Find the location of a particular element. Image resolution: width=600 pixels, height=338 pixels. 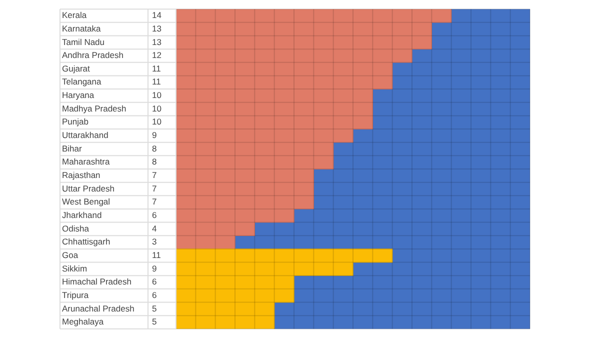

y-tick-label: Punjab is located at coordinates (75, 121).